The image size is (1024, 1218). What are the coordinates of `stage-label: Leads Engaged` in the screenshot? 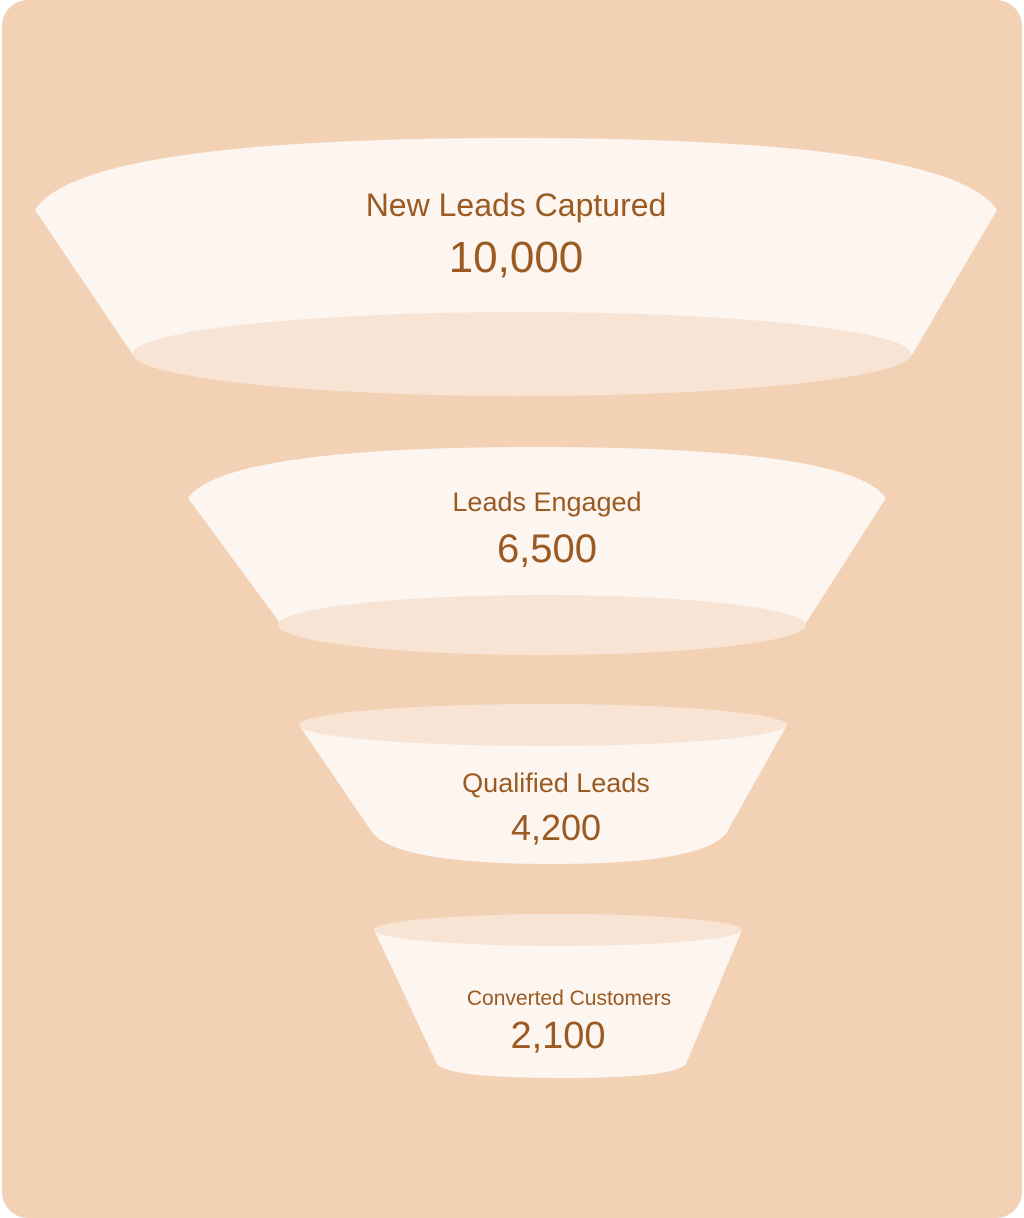 It's located at (546, 502).